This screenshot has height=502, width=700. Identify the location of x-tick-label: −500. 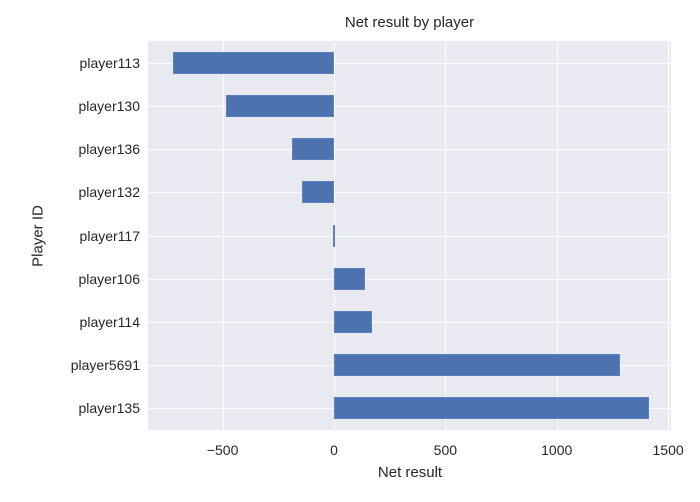
(222, 450).